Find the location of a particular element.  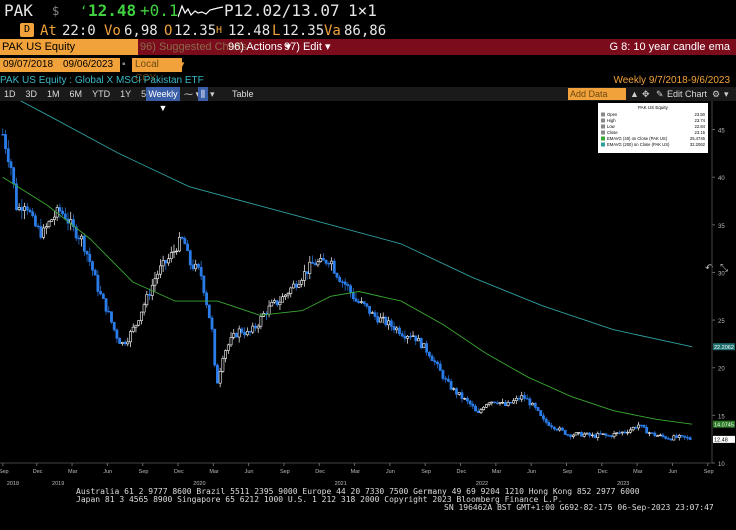

expand-icon: ⤡ is located at coordinates (724, 268).